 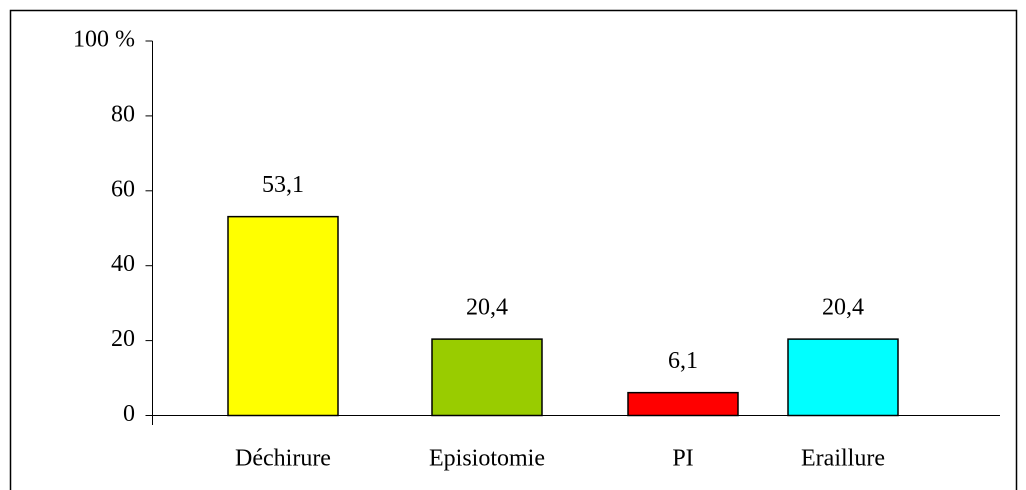 I want to click on y-tick-label: 100 %, so click(x=104, y=40).